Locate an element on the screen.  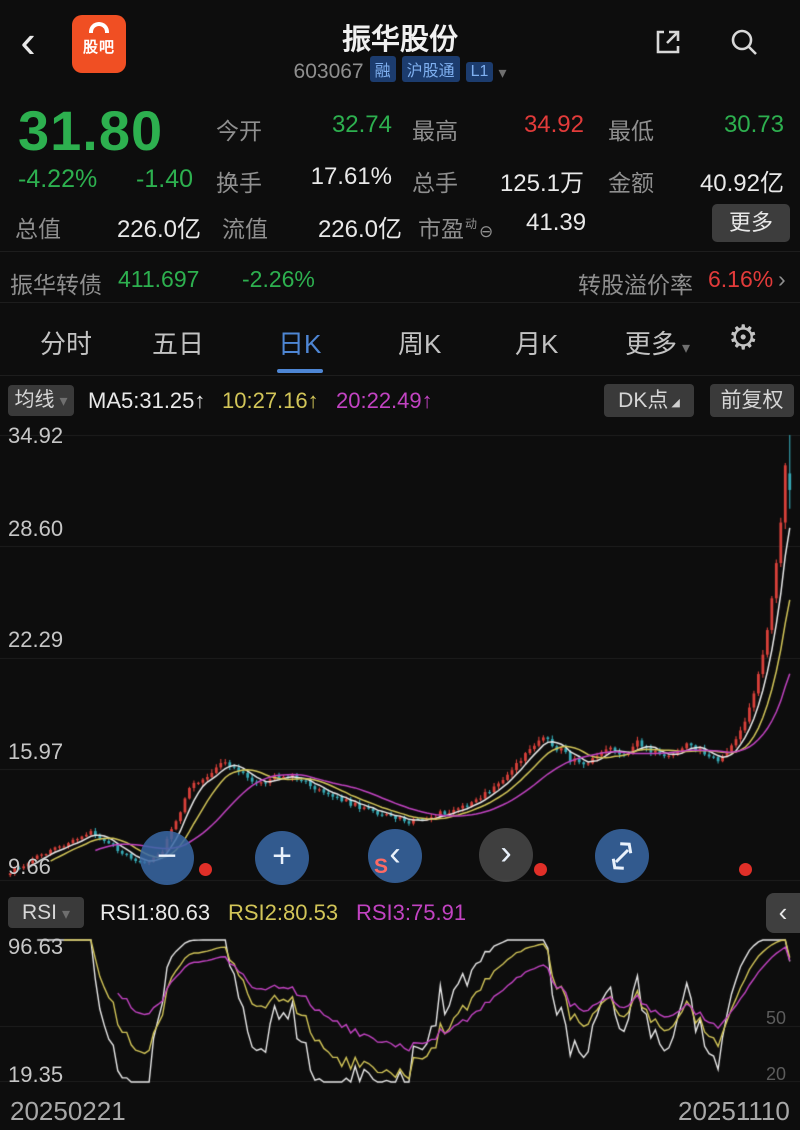
stat-label-floatcap: 流值 is located at coordinates (245, 229).